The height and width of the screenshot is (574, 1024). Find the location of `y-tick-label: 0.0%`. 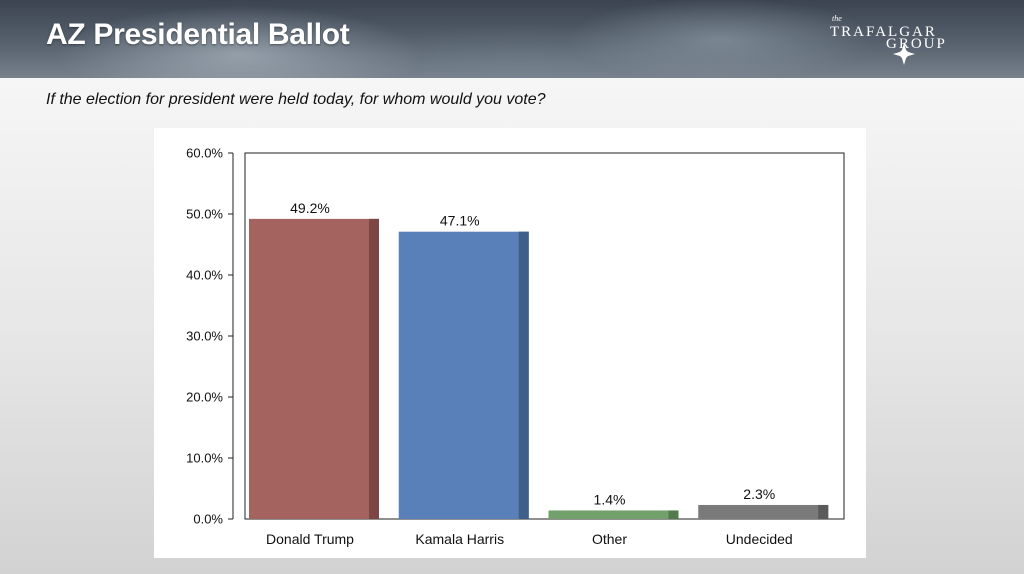

y-tick-label: 0.0% is located at coordinates (208, 519).